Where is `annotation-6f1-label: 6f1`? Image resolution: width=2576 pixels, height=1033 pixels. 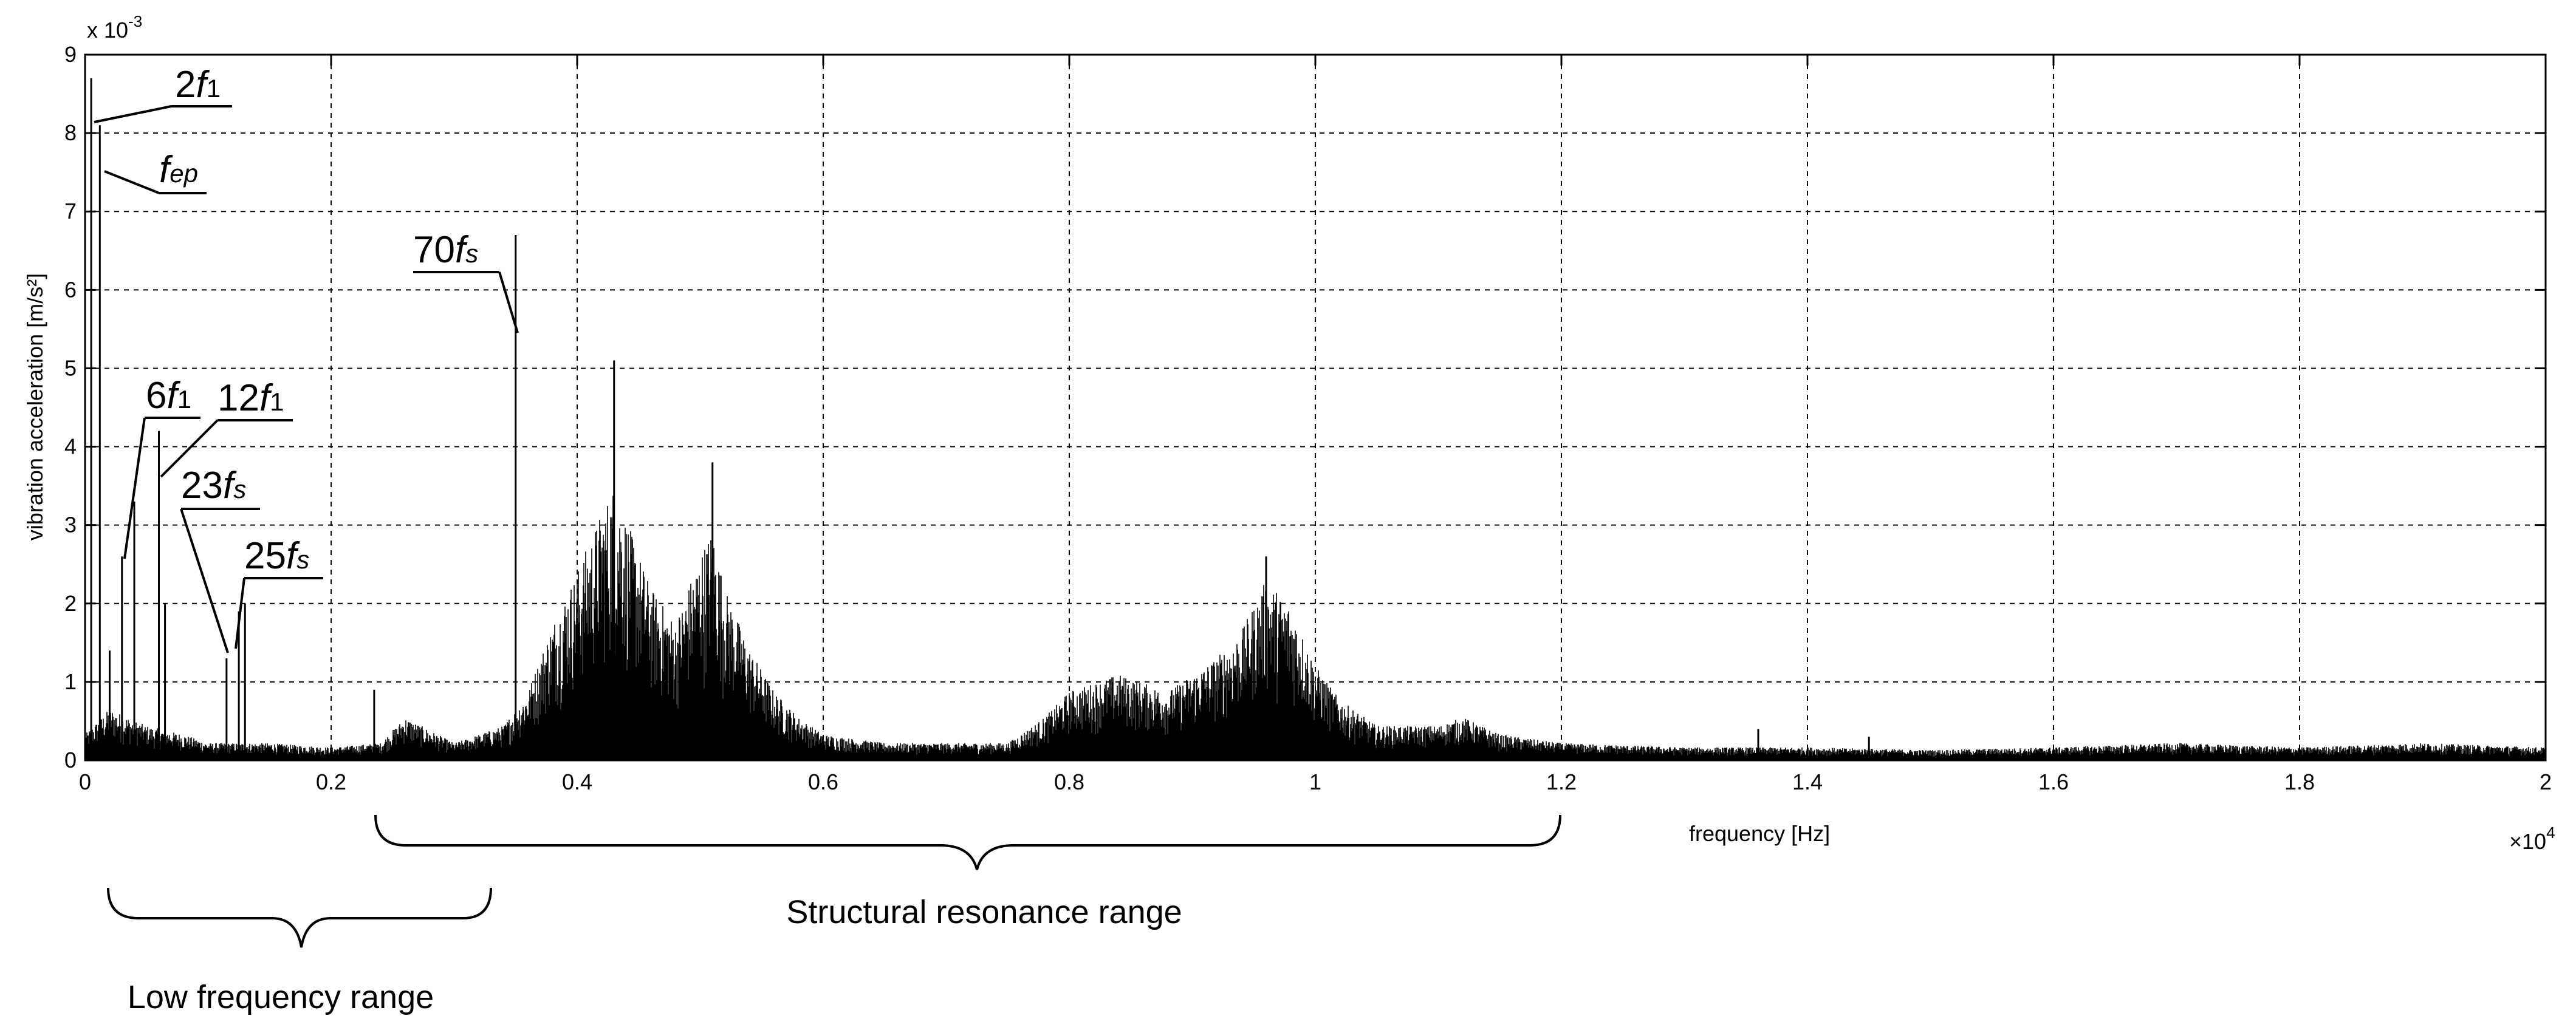
annotation-6f1-label: 6f1 is located at coordinates (168, 396).